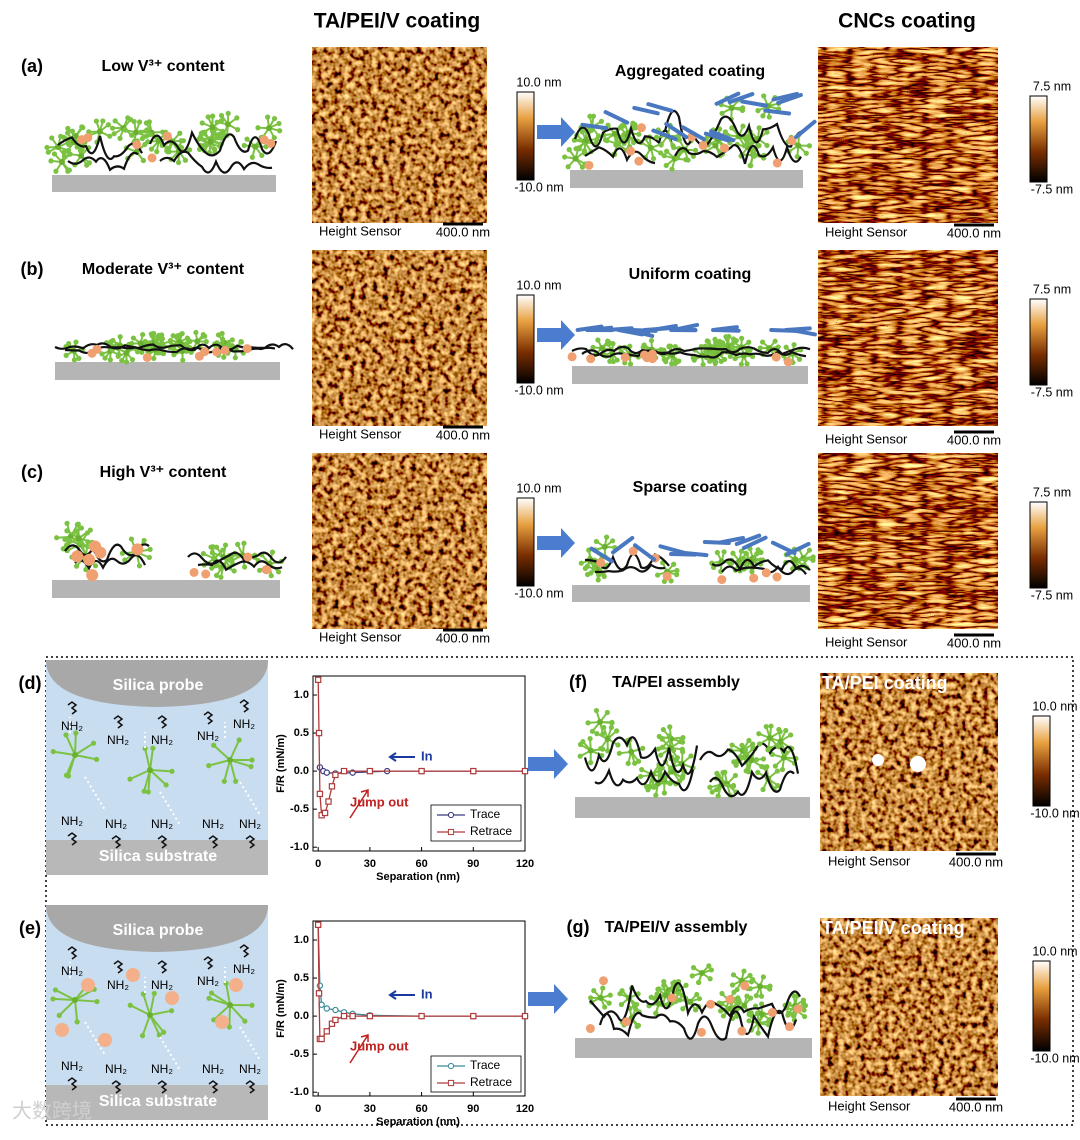 This screenshot has height=1140, width=1080. What do you see at coordinates (885, 683) in the screenshot?
I see `image-title: TA/PEI coating` at bounding box center [885, 683].